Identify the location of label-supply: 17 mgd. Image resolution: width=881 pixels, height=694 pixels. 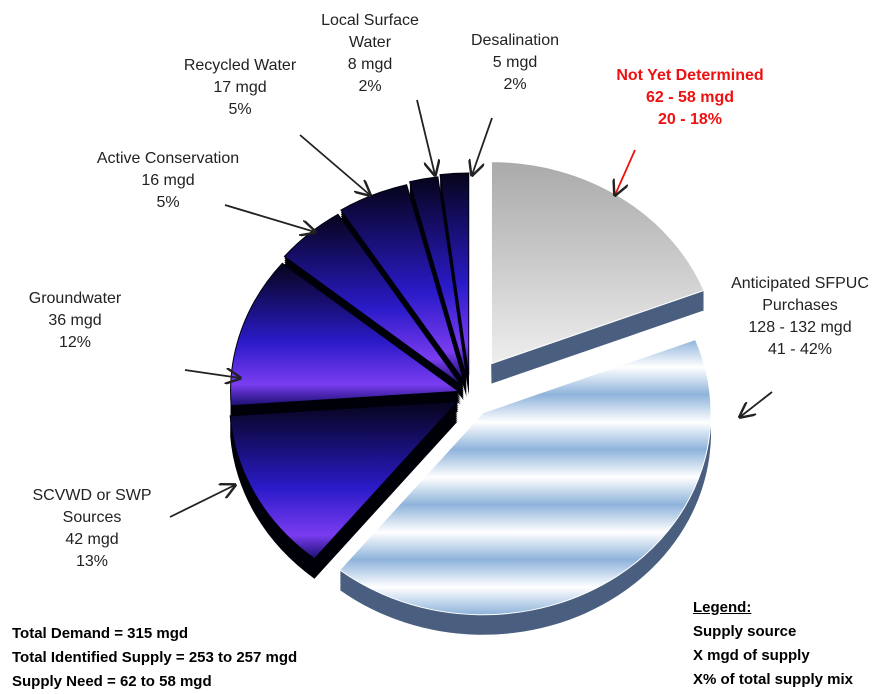
(240, 87).